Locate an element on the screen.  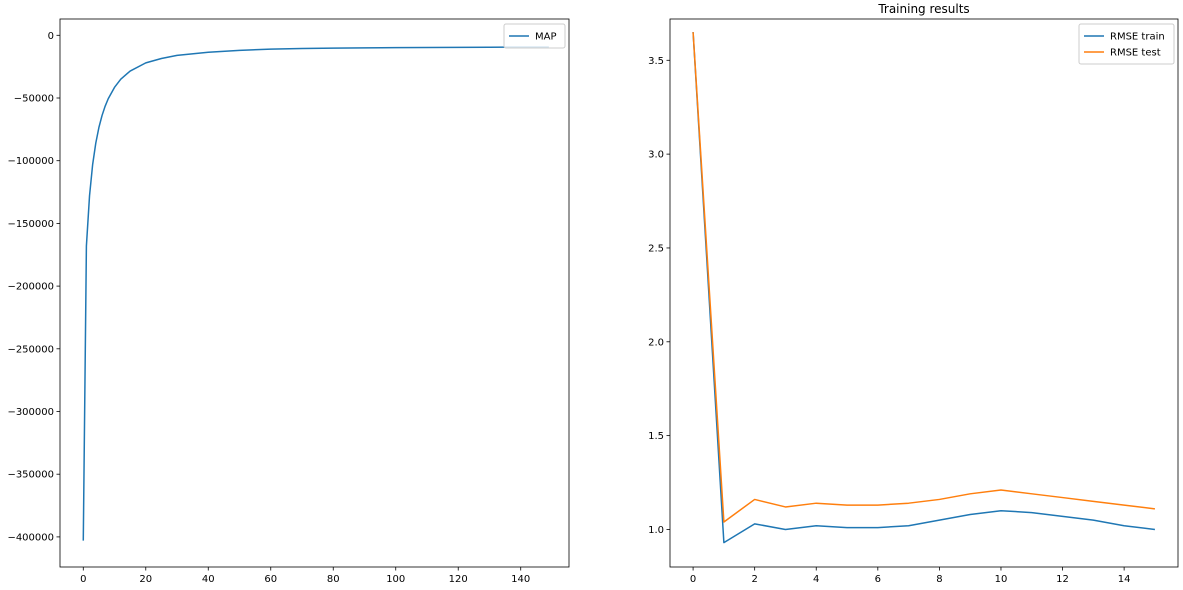
y-tick-label: 2.5 is located at coordinates (656, 248).